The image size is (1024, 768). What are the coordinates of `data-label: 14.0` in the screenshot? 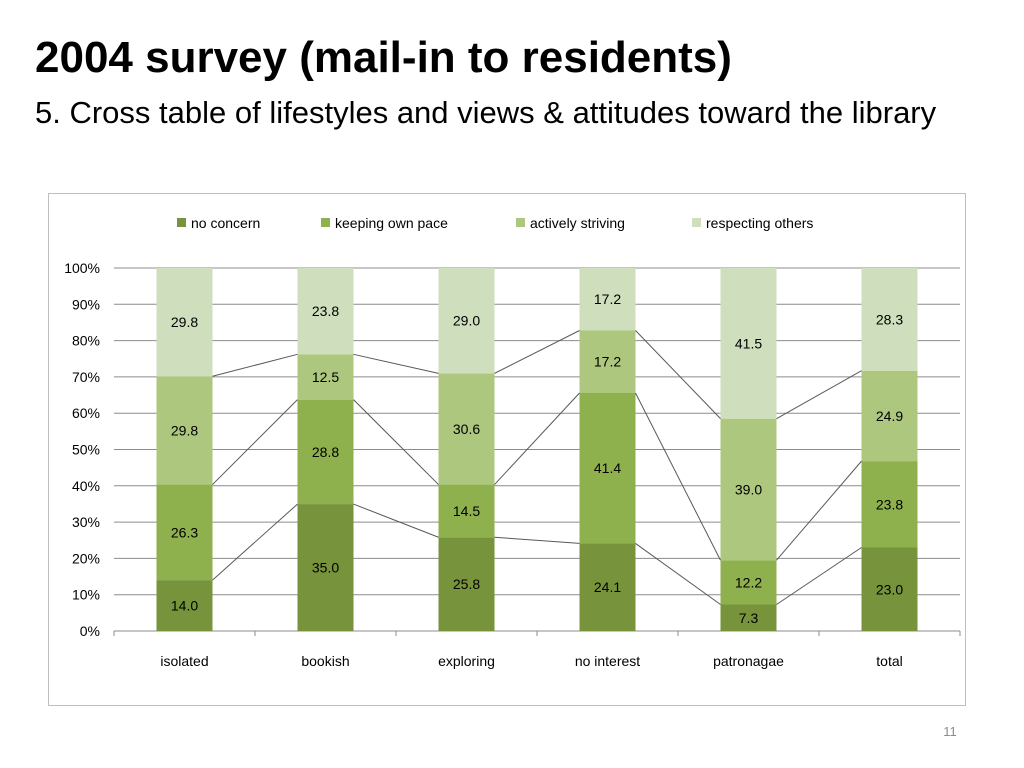 It's located at (184, 606).